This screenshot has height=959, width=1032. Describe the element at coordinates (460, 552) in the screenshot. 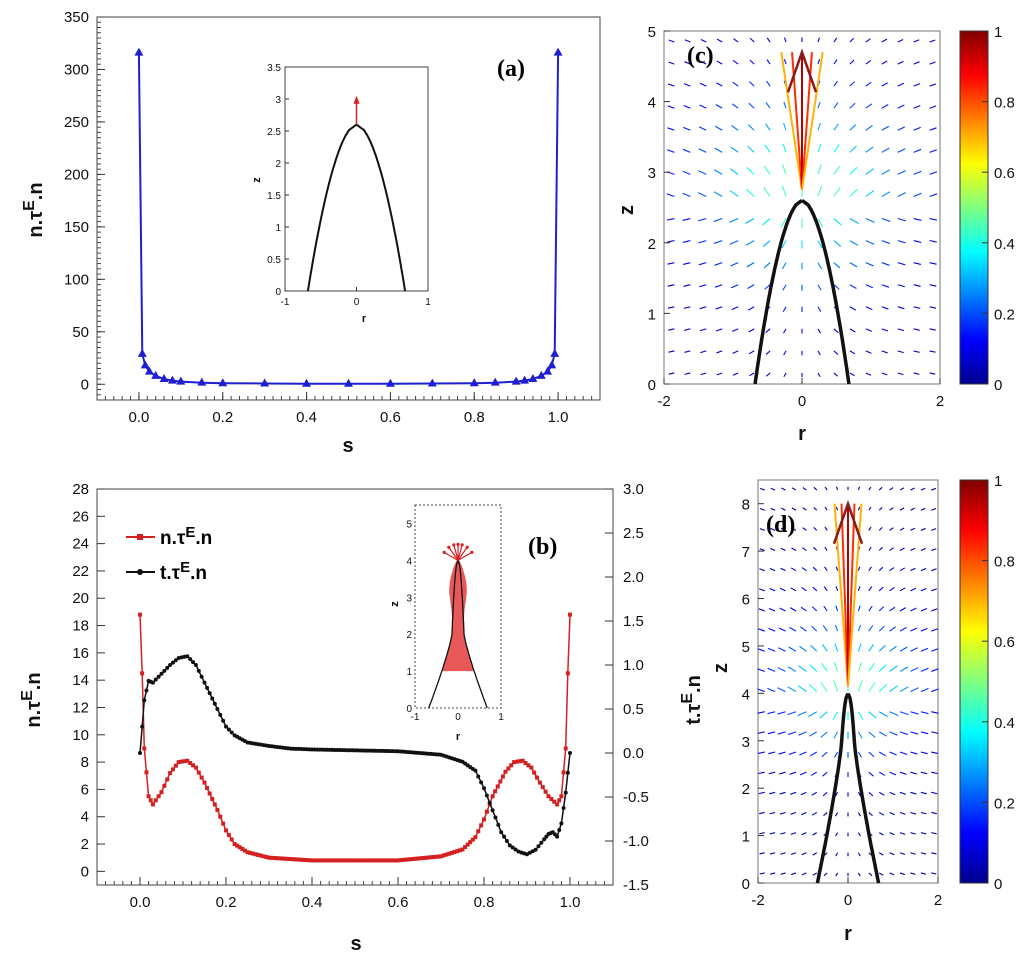

I see `panel-b-inset-tip-arrow` at that location.